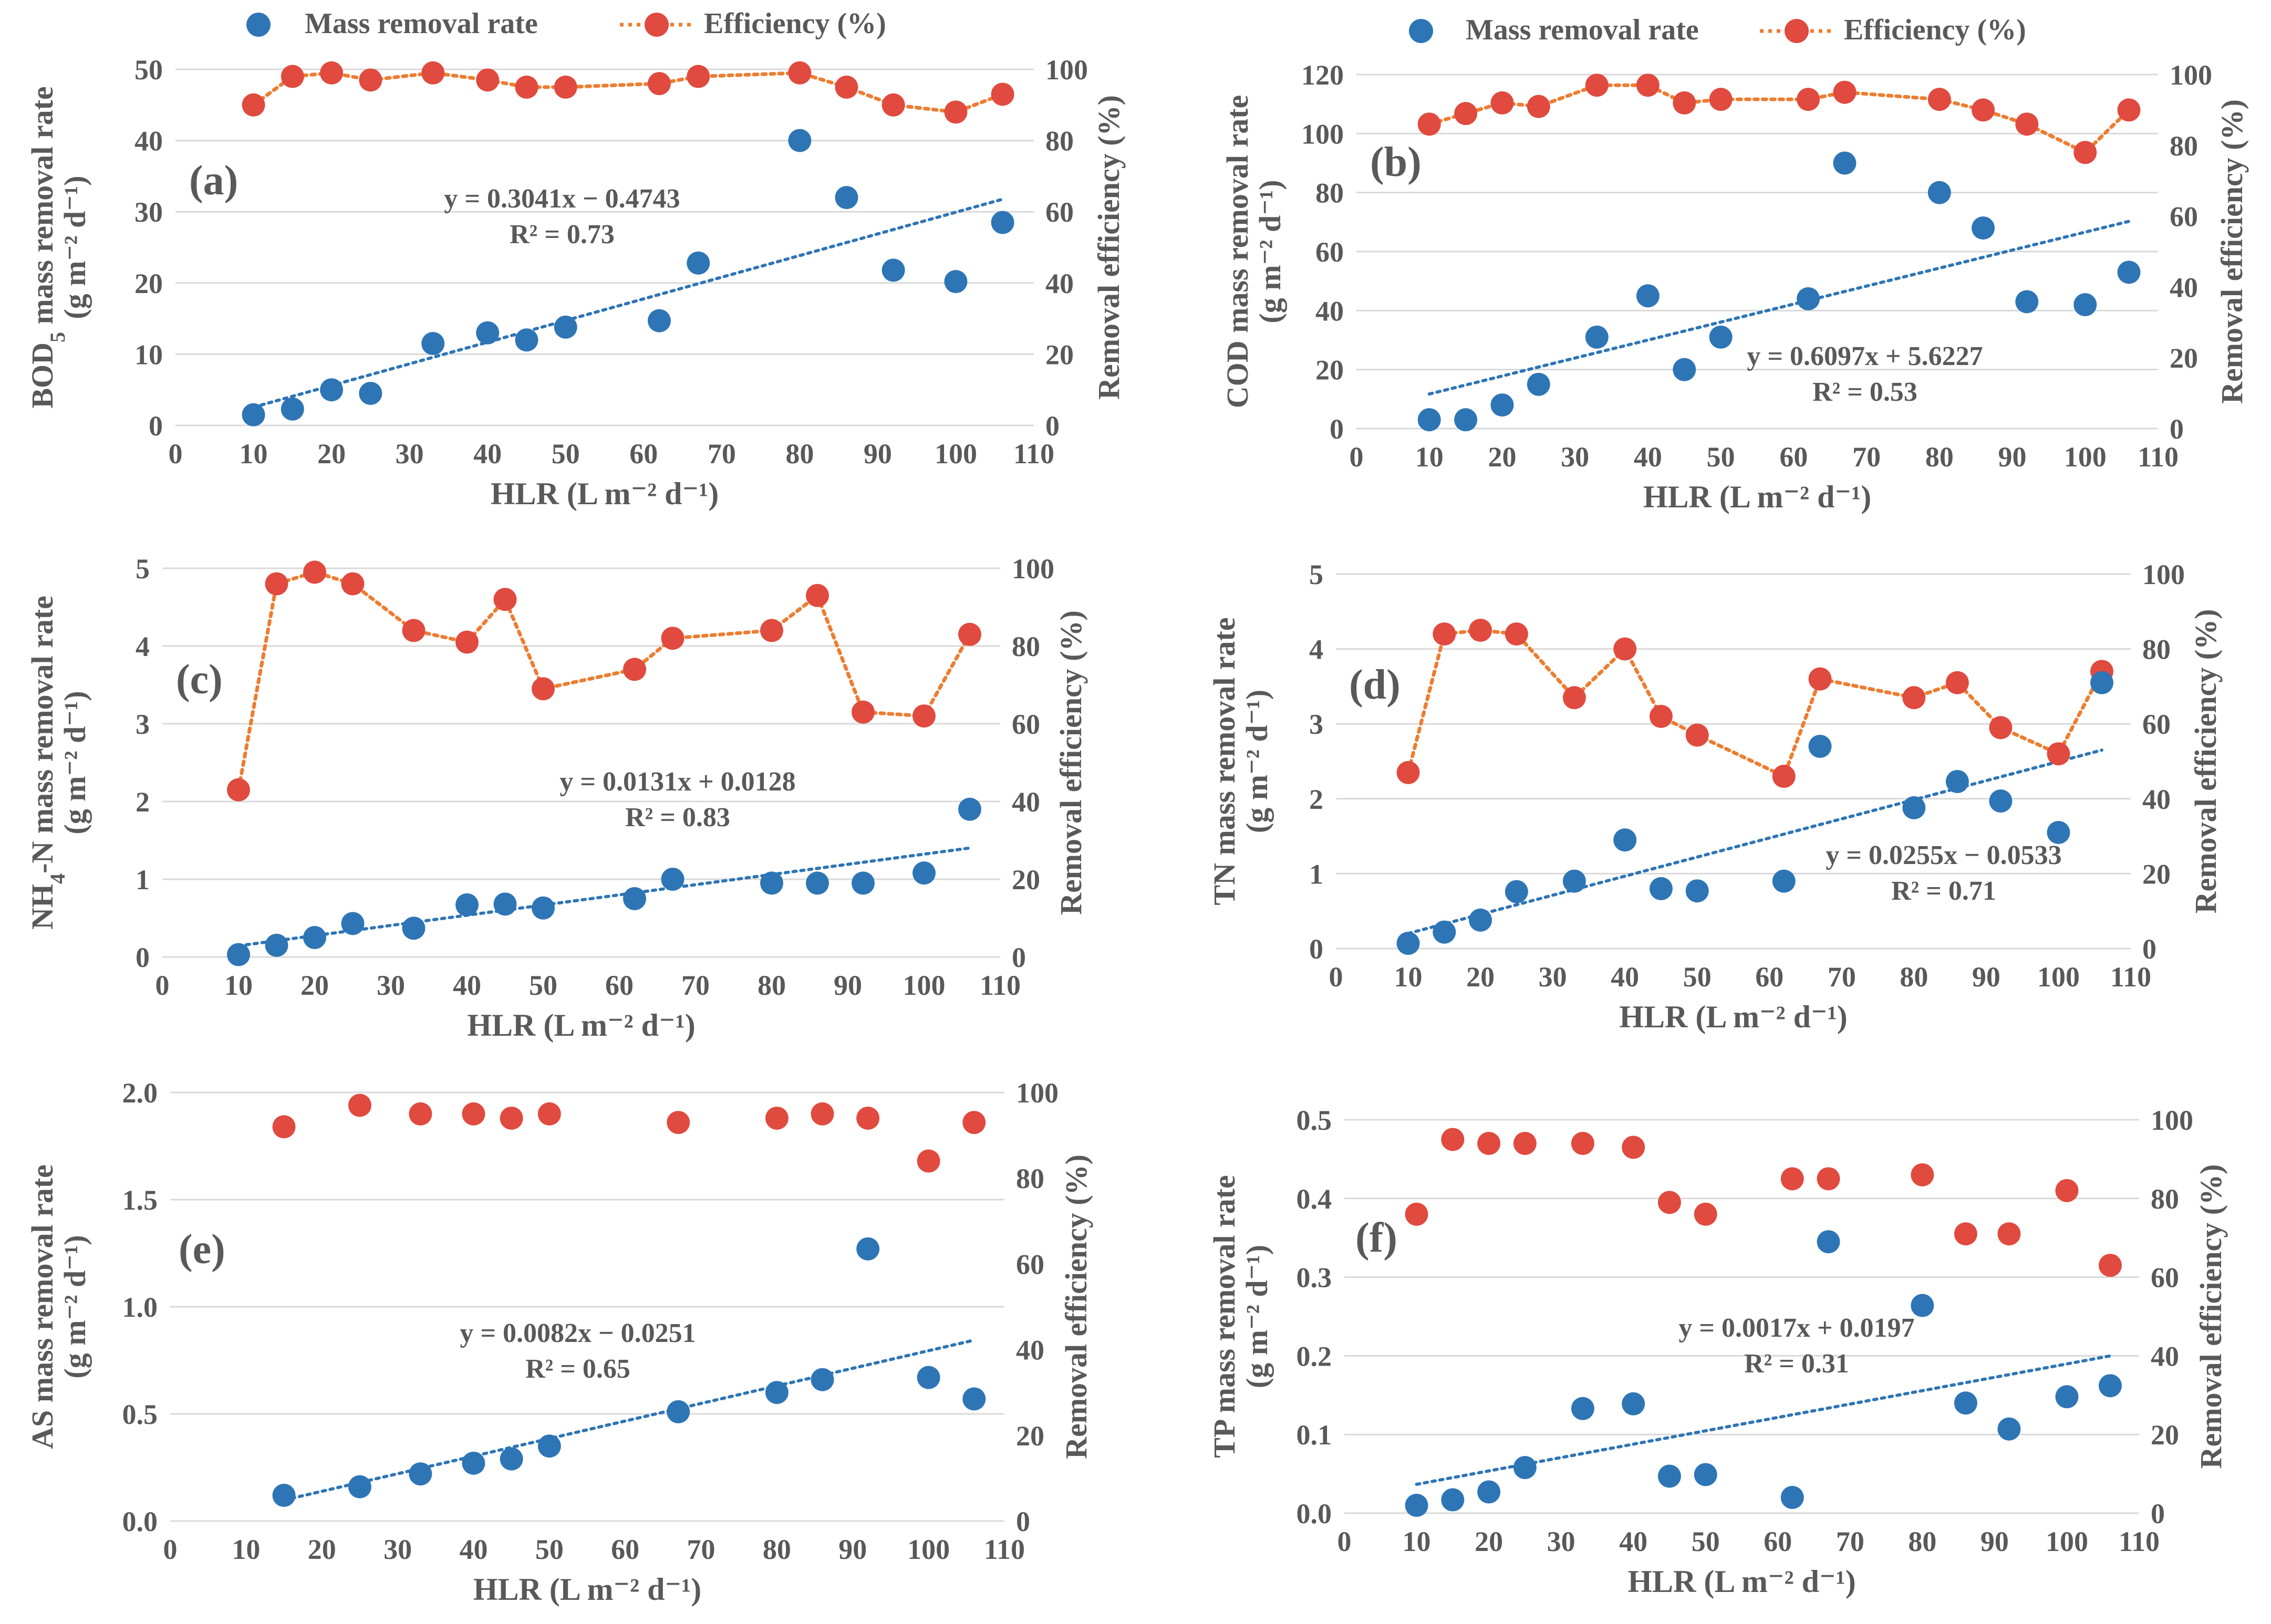 This screenshot has height=1624, width=2271. Describe the element at coordinates (148, 354) in the screenshot. I see `y-tick-label: 10` at that location.